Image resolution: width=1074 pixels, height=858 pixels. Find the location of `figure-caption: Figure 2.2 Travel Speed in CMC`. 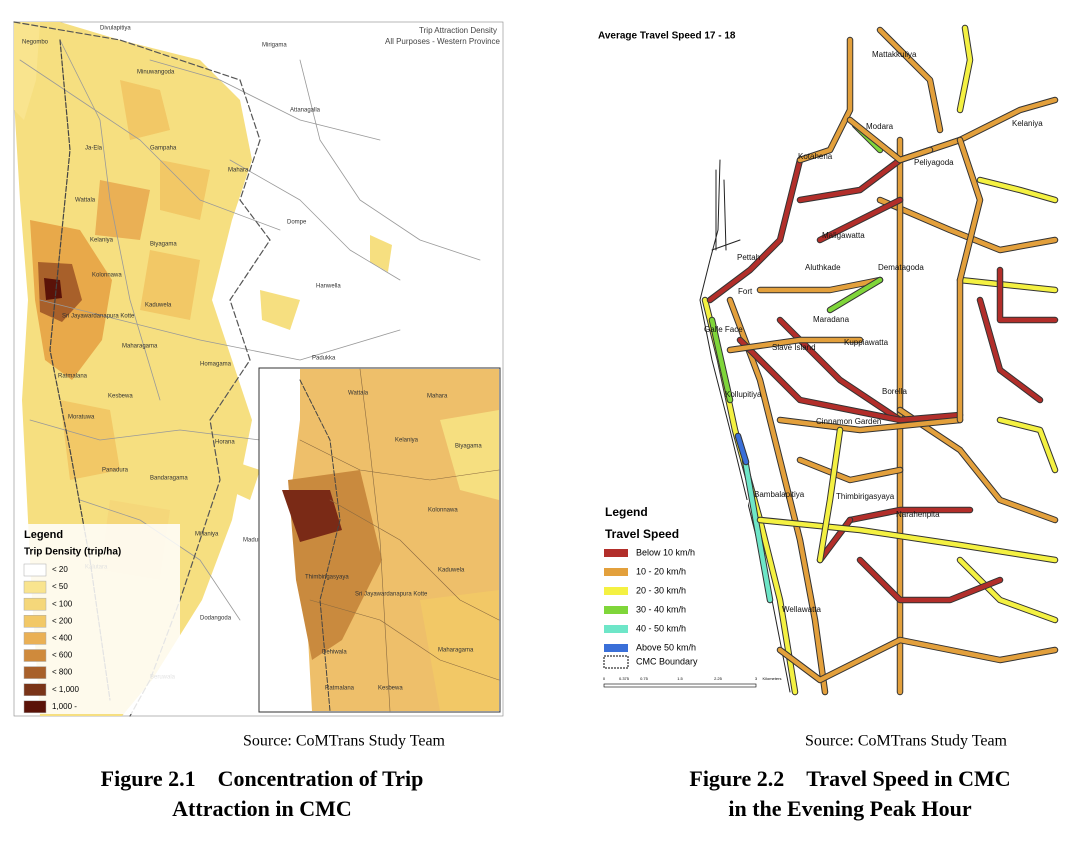

figure-caption: Figure 2.2 Travel Speed in CMC is located at coordinates (849, 778).